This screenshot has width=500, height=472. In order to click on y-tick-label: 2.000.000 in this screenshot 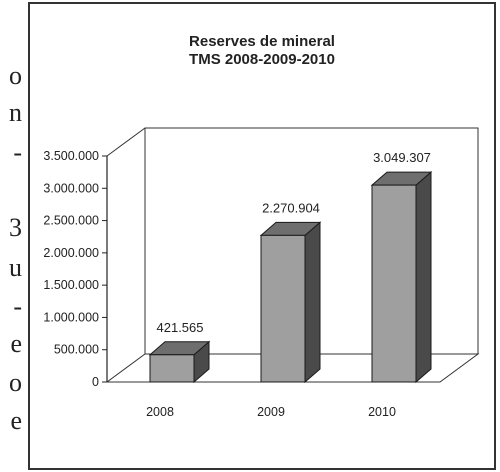, I will do `click(71, 253)`.